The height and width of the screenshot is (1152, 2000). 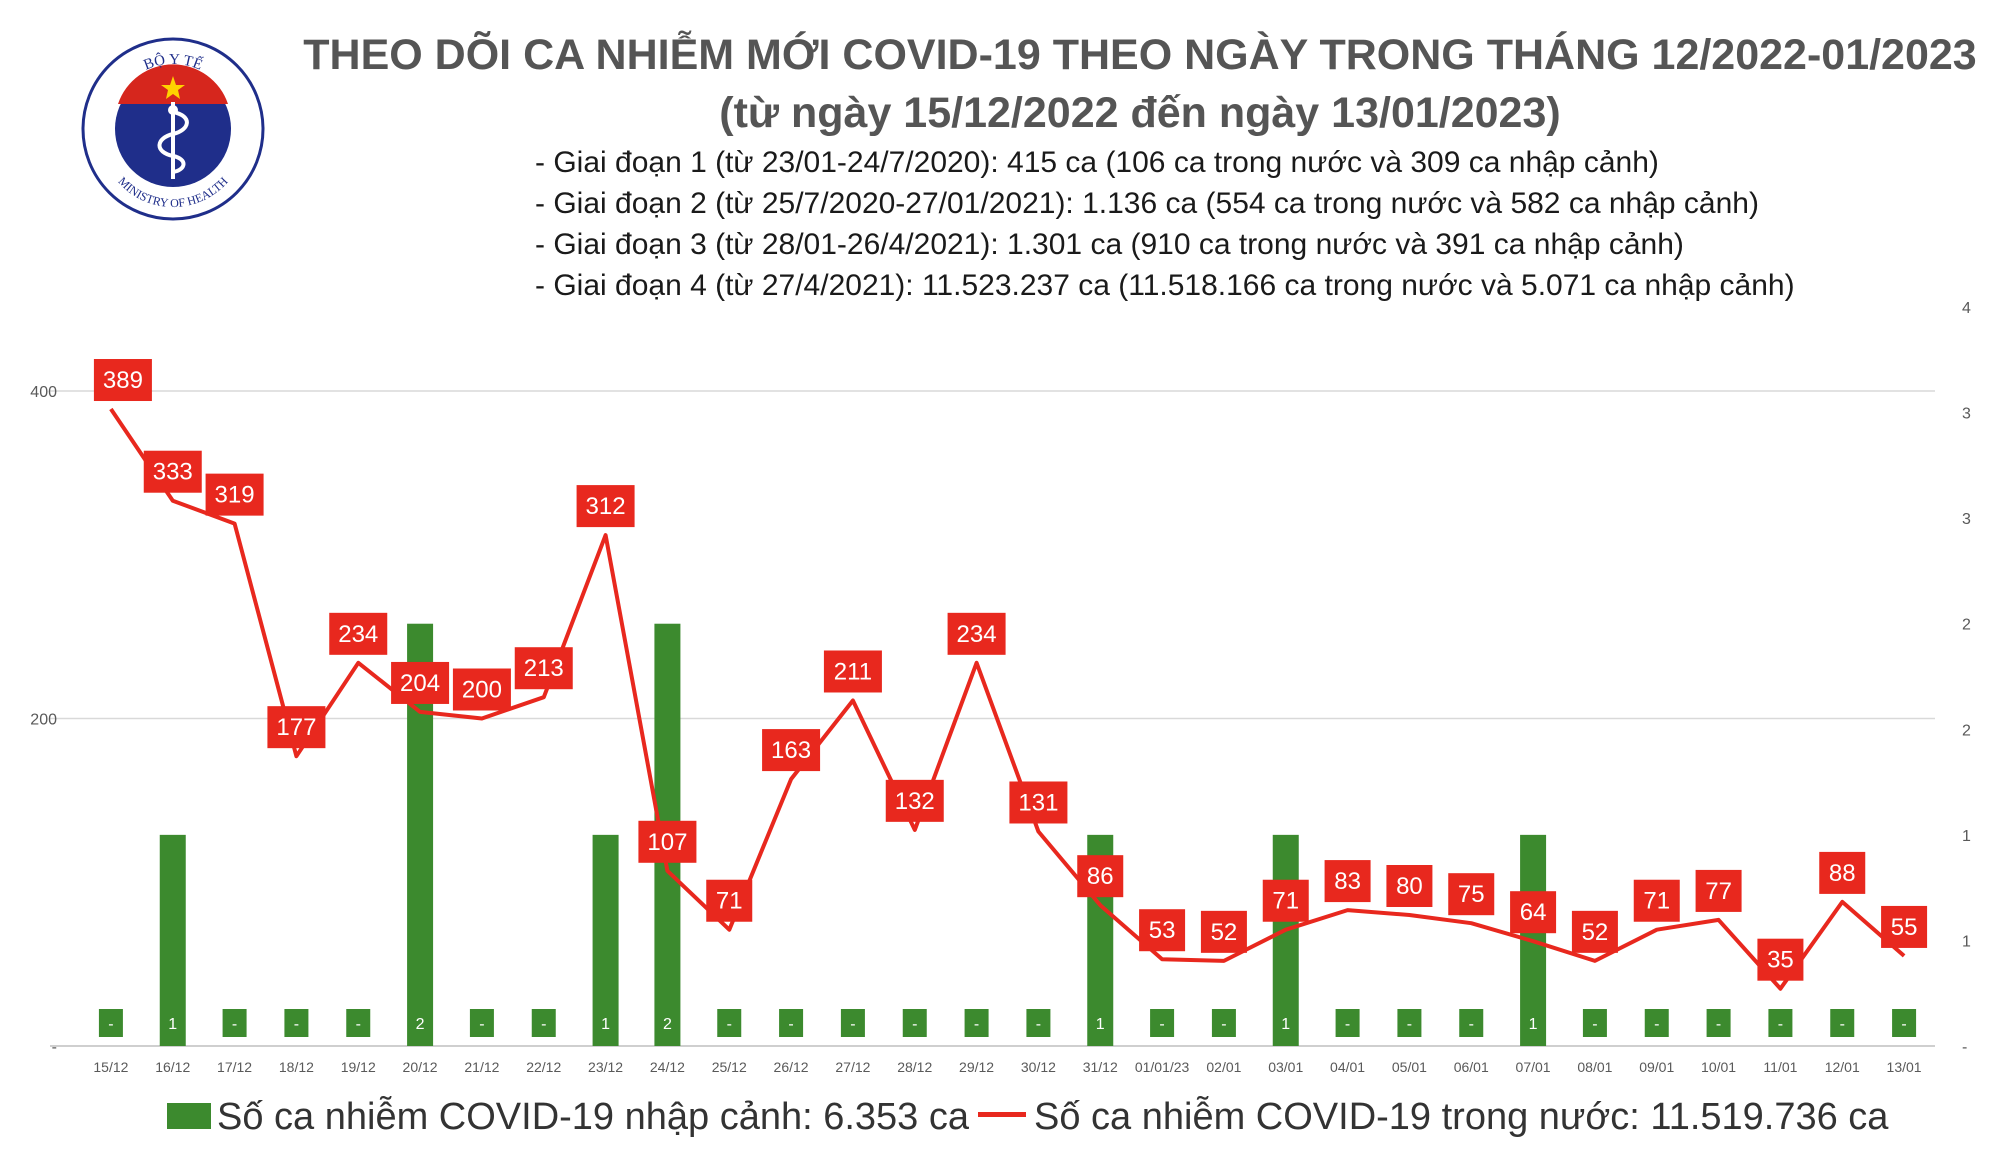 I want to click on x-tick-label: 02/01, so click(x=1223, y=1067).